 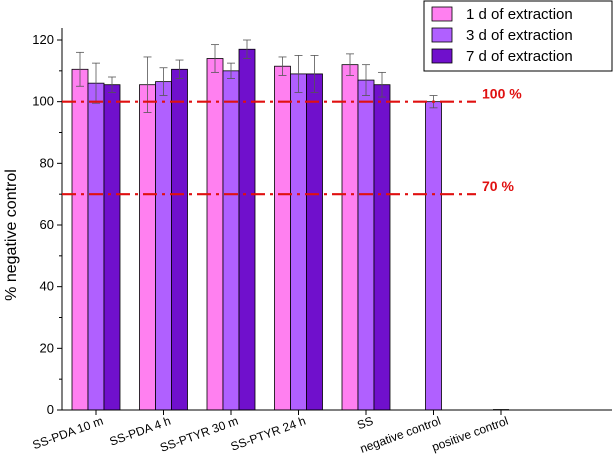 What do you see at coordinates (50, 409) in the screenshot?
I see `y-tick-label: 0` at bounding box center [50, 409].